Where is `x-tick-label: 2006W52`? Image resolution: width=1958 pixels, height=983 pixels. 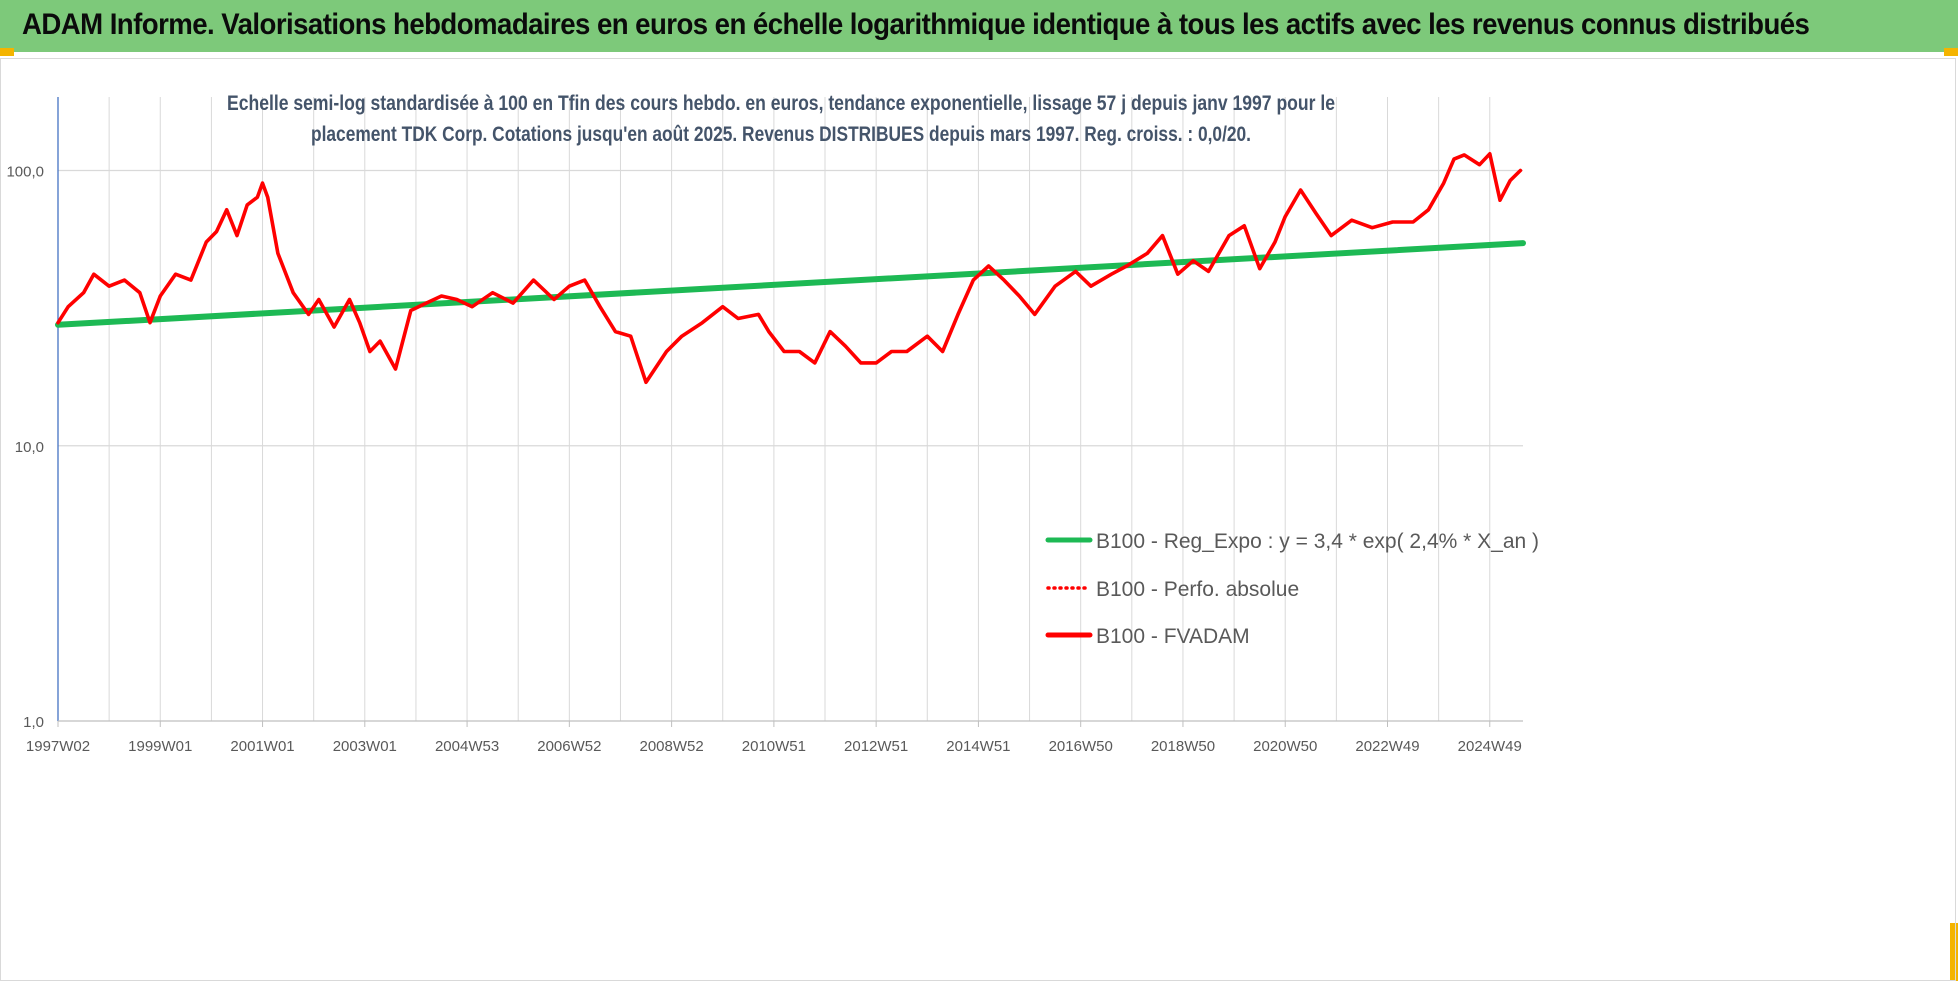
x-tick-label: 2006W52 is located at coordinates (569, 746).